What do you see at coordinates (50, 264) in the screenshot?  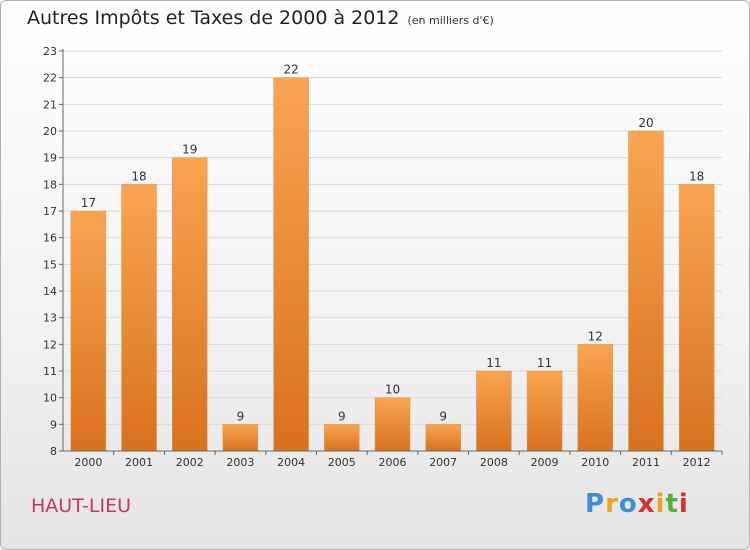 I see `y-tick-label: 15` at bounding box center [50, 264].